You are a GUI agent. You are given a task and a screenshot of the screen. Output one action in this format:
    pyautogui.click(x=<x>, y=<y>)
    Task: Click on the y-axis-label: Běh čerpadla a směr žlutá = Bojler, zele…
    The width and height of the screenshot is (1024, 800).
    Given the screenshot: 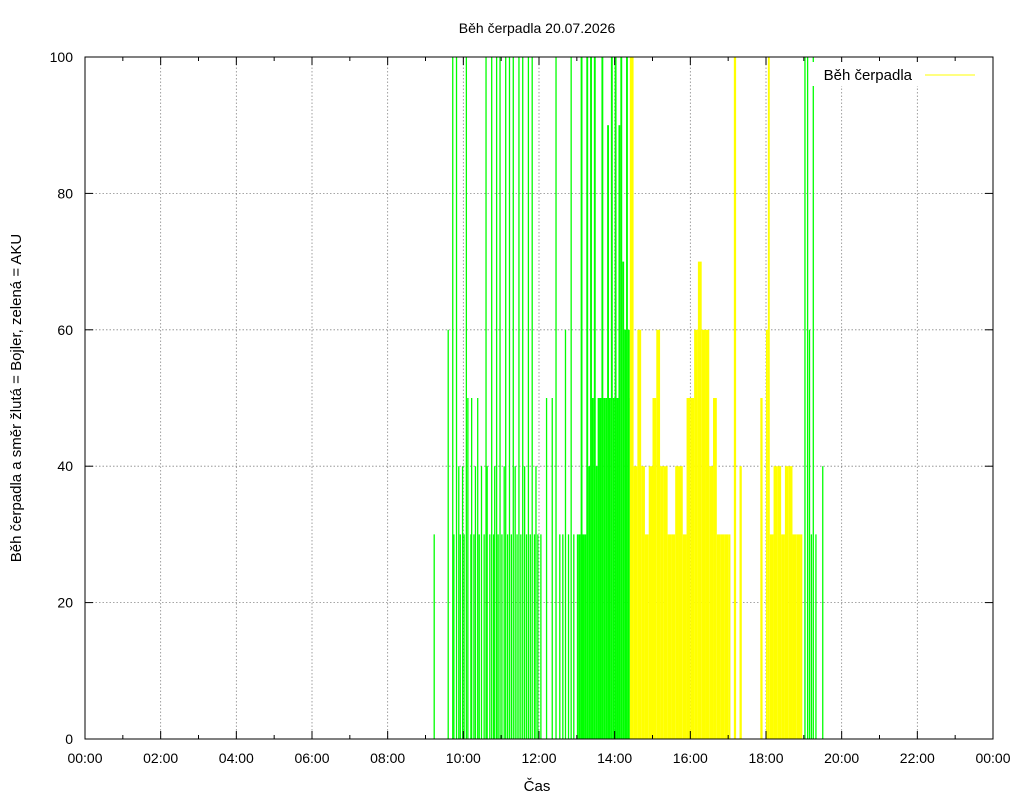 What is the action you would take?
    pyautogui.click(x=16, y=398)
    